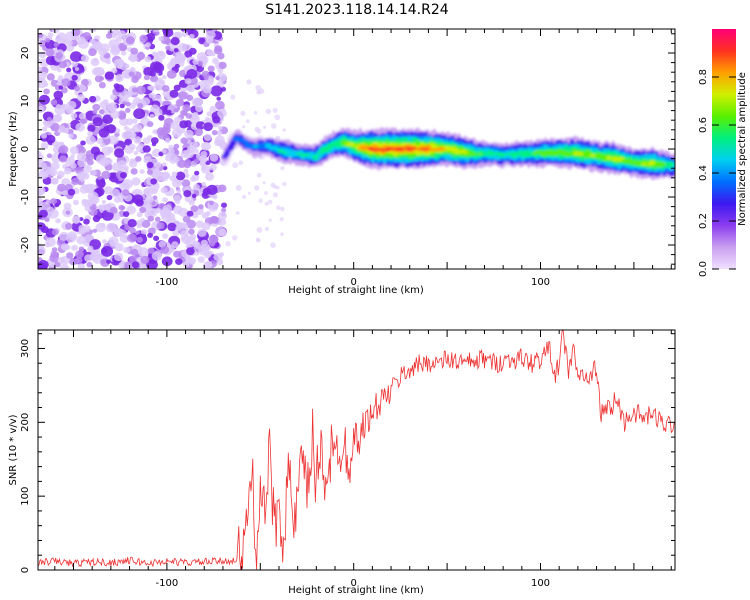 This screenshot has width=750, height=600. What do you see at coordinates (25, 496) in the screenshot?
I see `snr-y-tick-label: 100` at bounding box center [25, 496].